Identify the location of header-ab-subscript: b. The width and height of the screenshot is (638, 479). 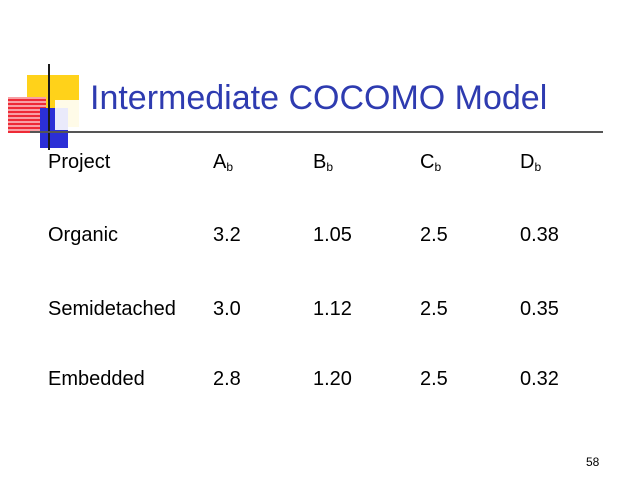
(230, 167).